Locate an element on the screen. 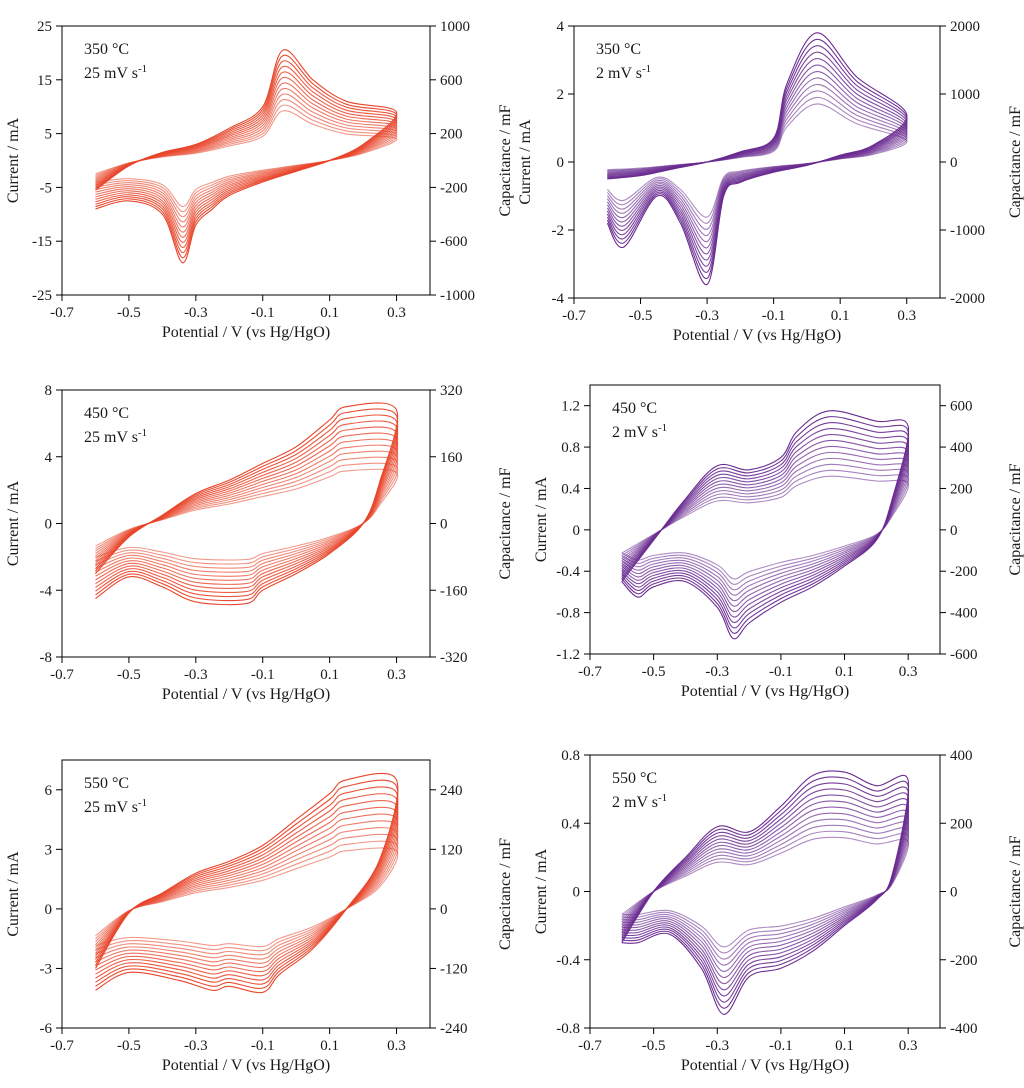  y2-tick-label: 160 is located at coordinates (451, 458).